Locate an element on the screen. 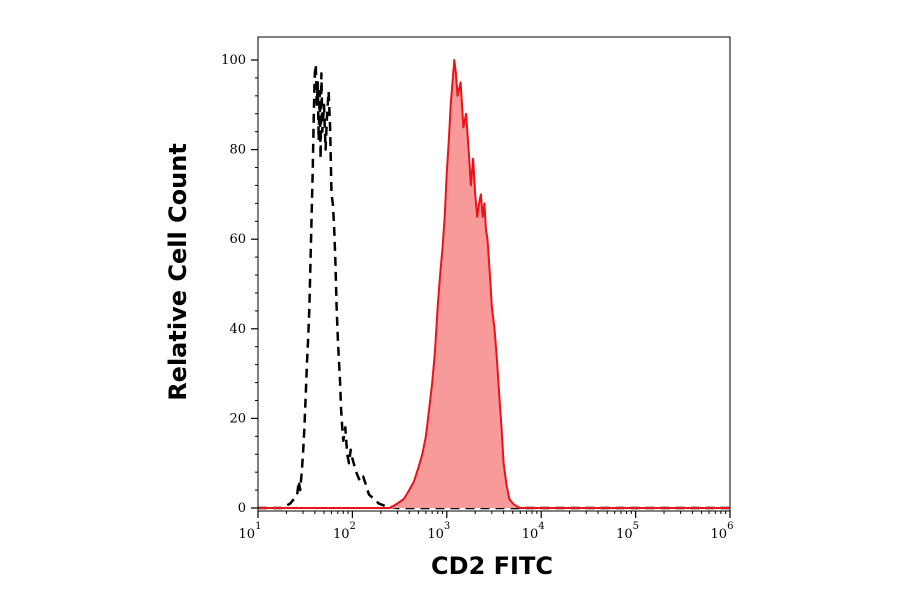  x-tick-label-5: 10⁶ is located at coordinates (722, 531).